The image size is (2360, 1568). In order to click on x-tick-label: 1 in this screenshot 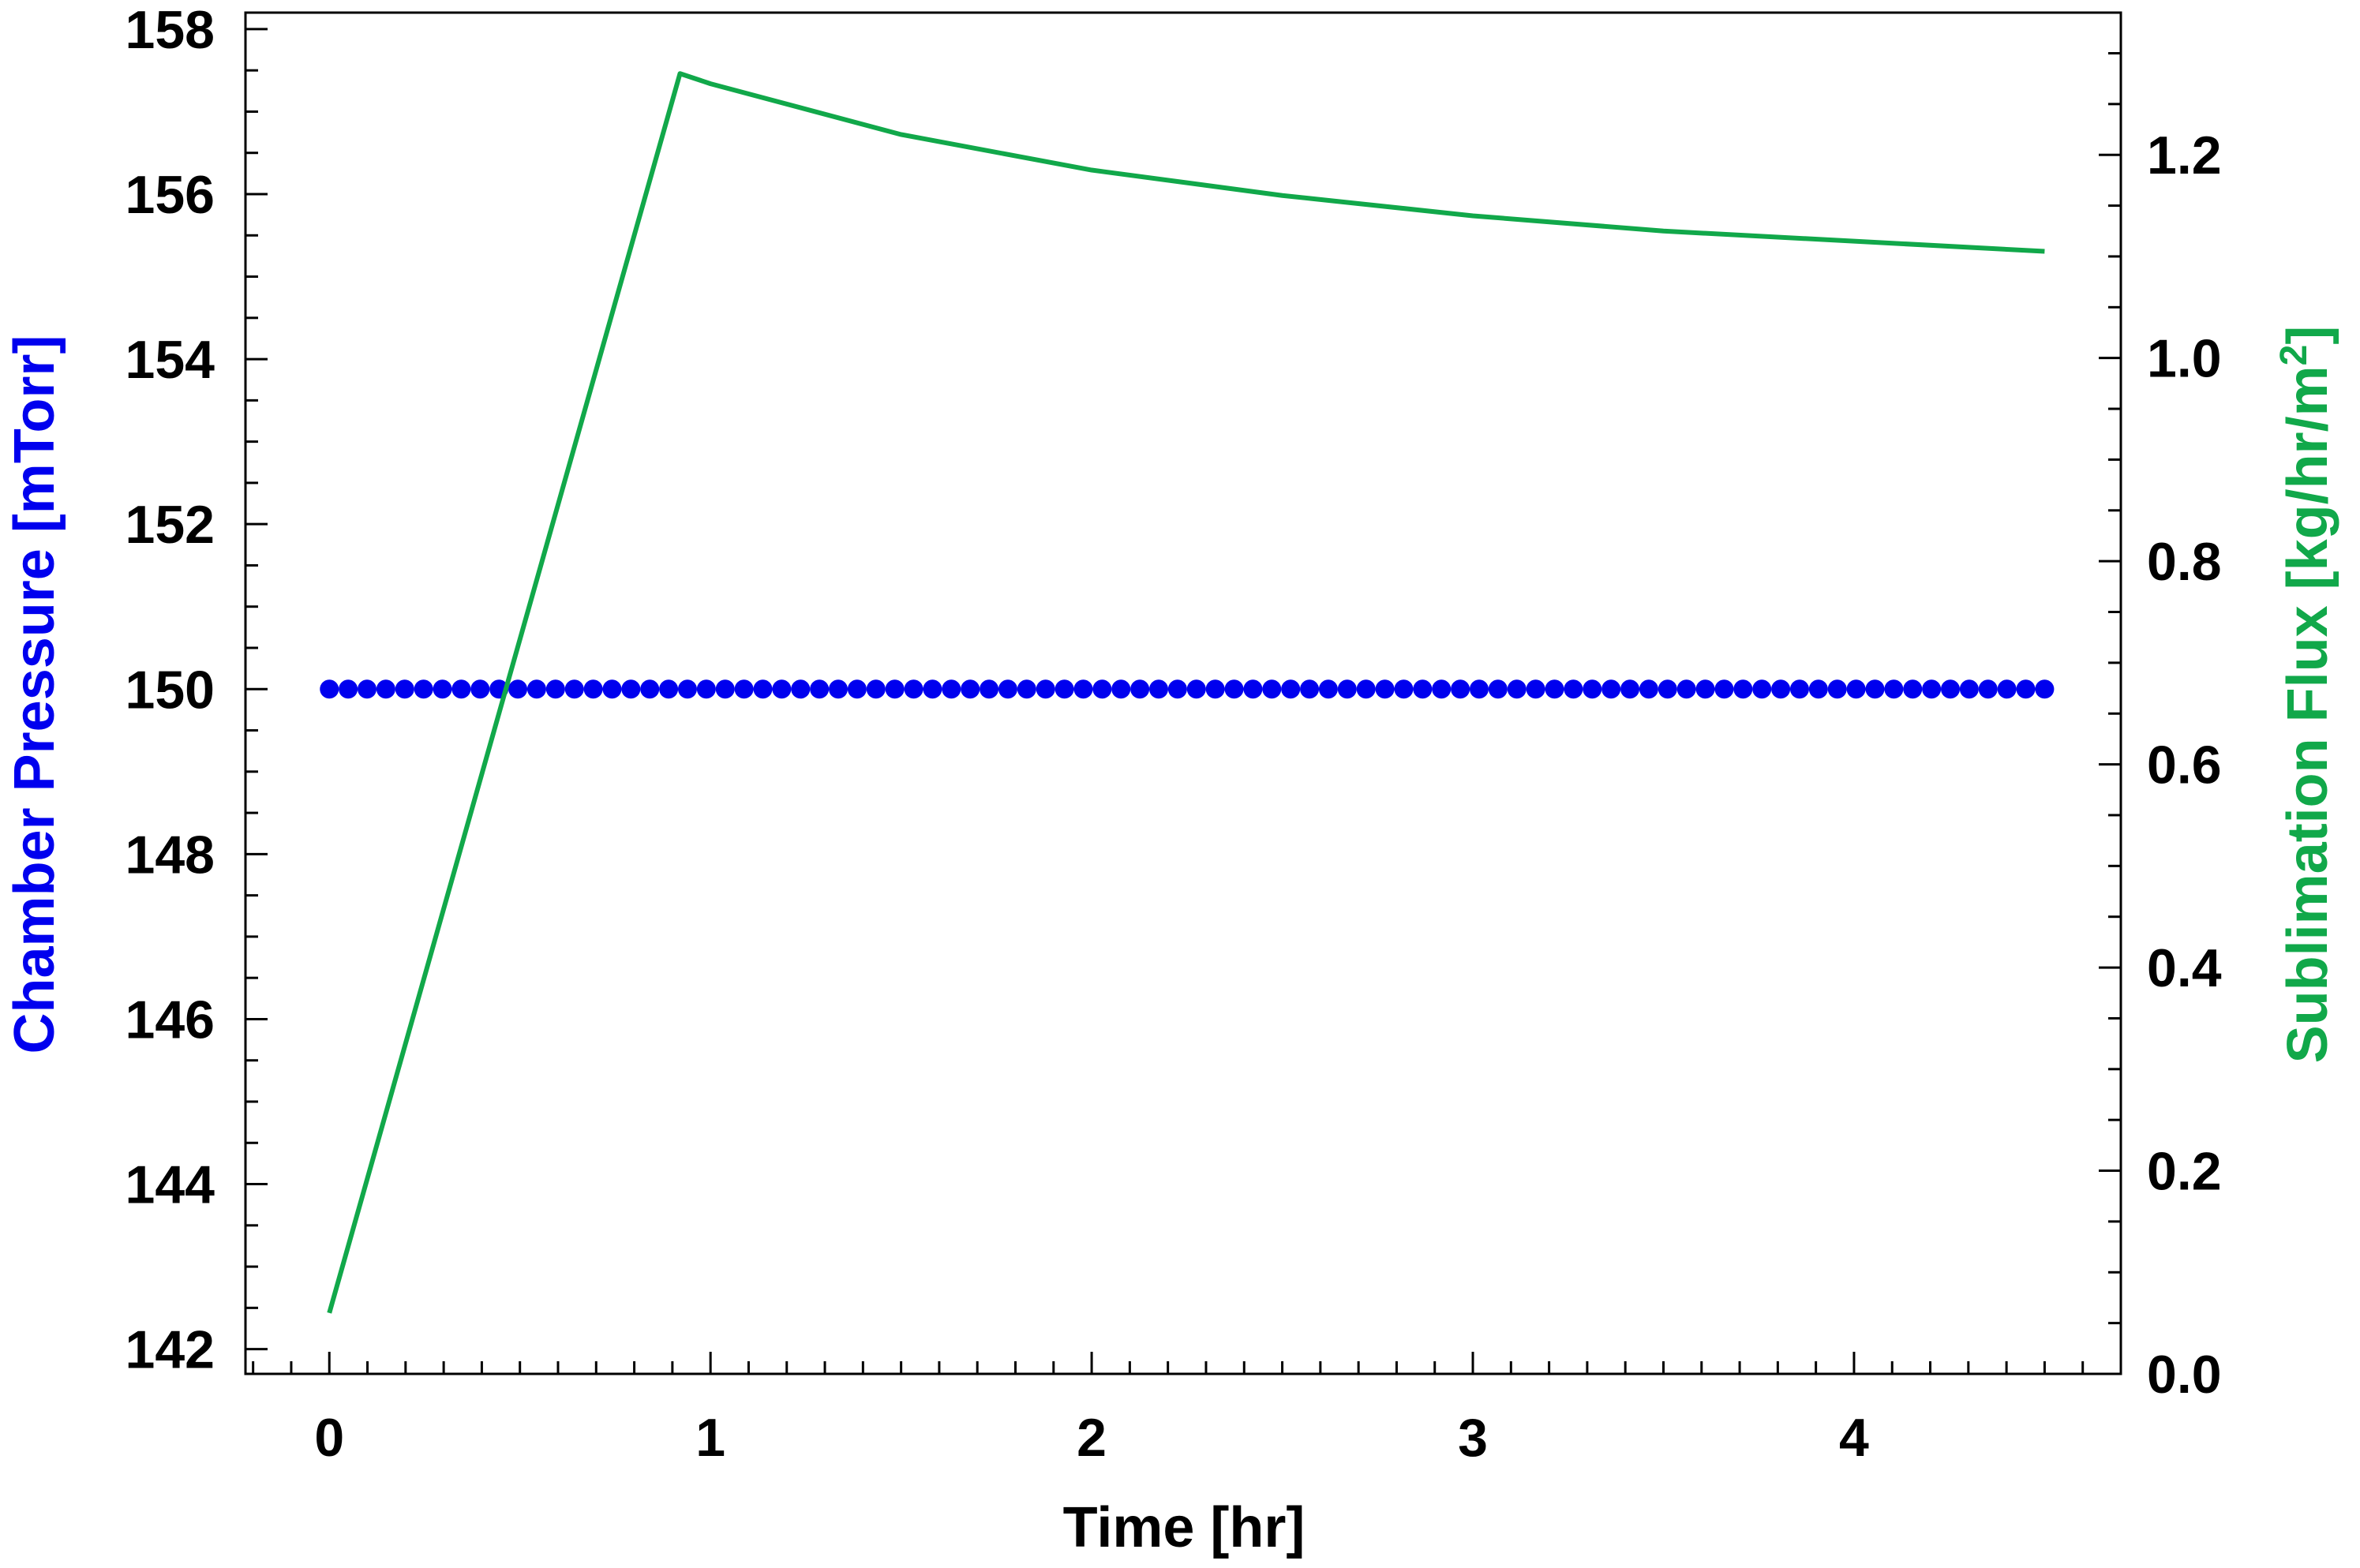, I will do `click(710, 1438)`.